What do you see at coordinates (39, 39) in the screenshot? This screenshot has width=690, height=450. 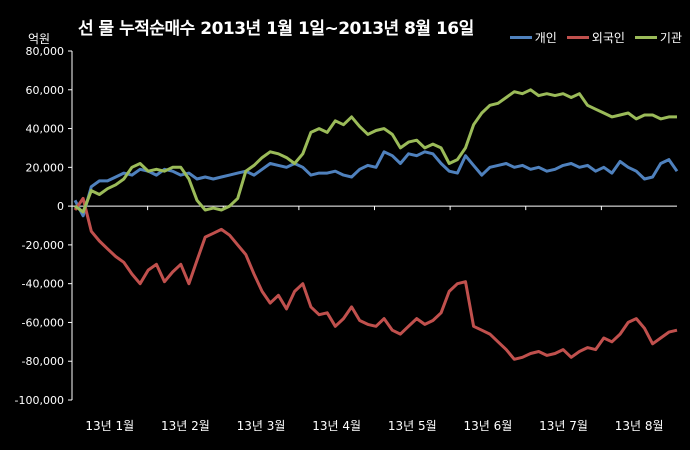 I see `y-axis-label: 억원` at bounding box center [39, 39].